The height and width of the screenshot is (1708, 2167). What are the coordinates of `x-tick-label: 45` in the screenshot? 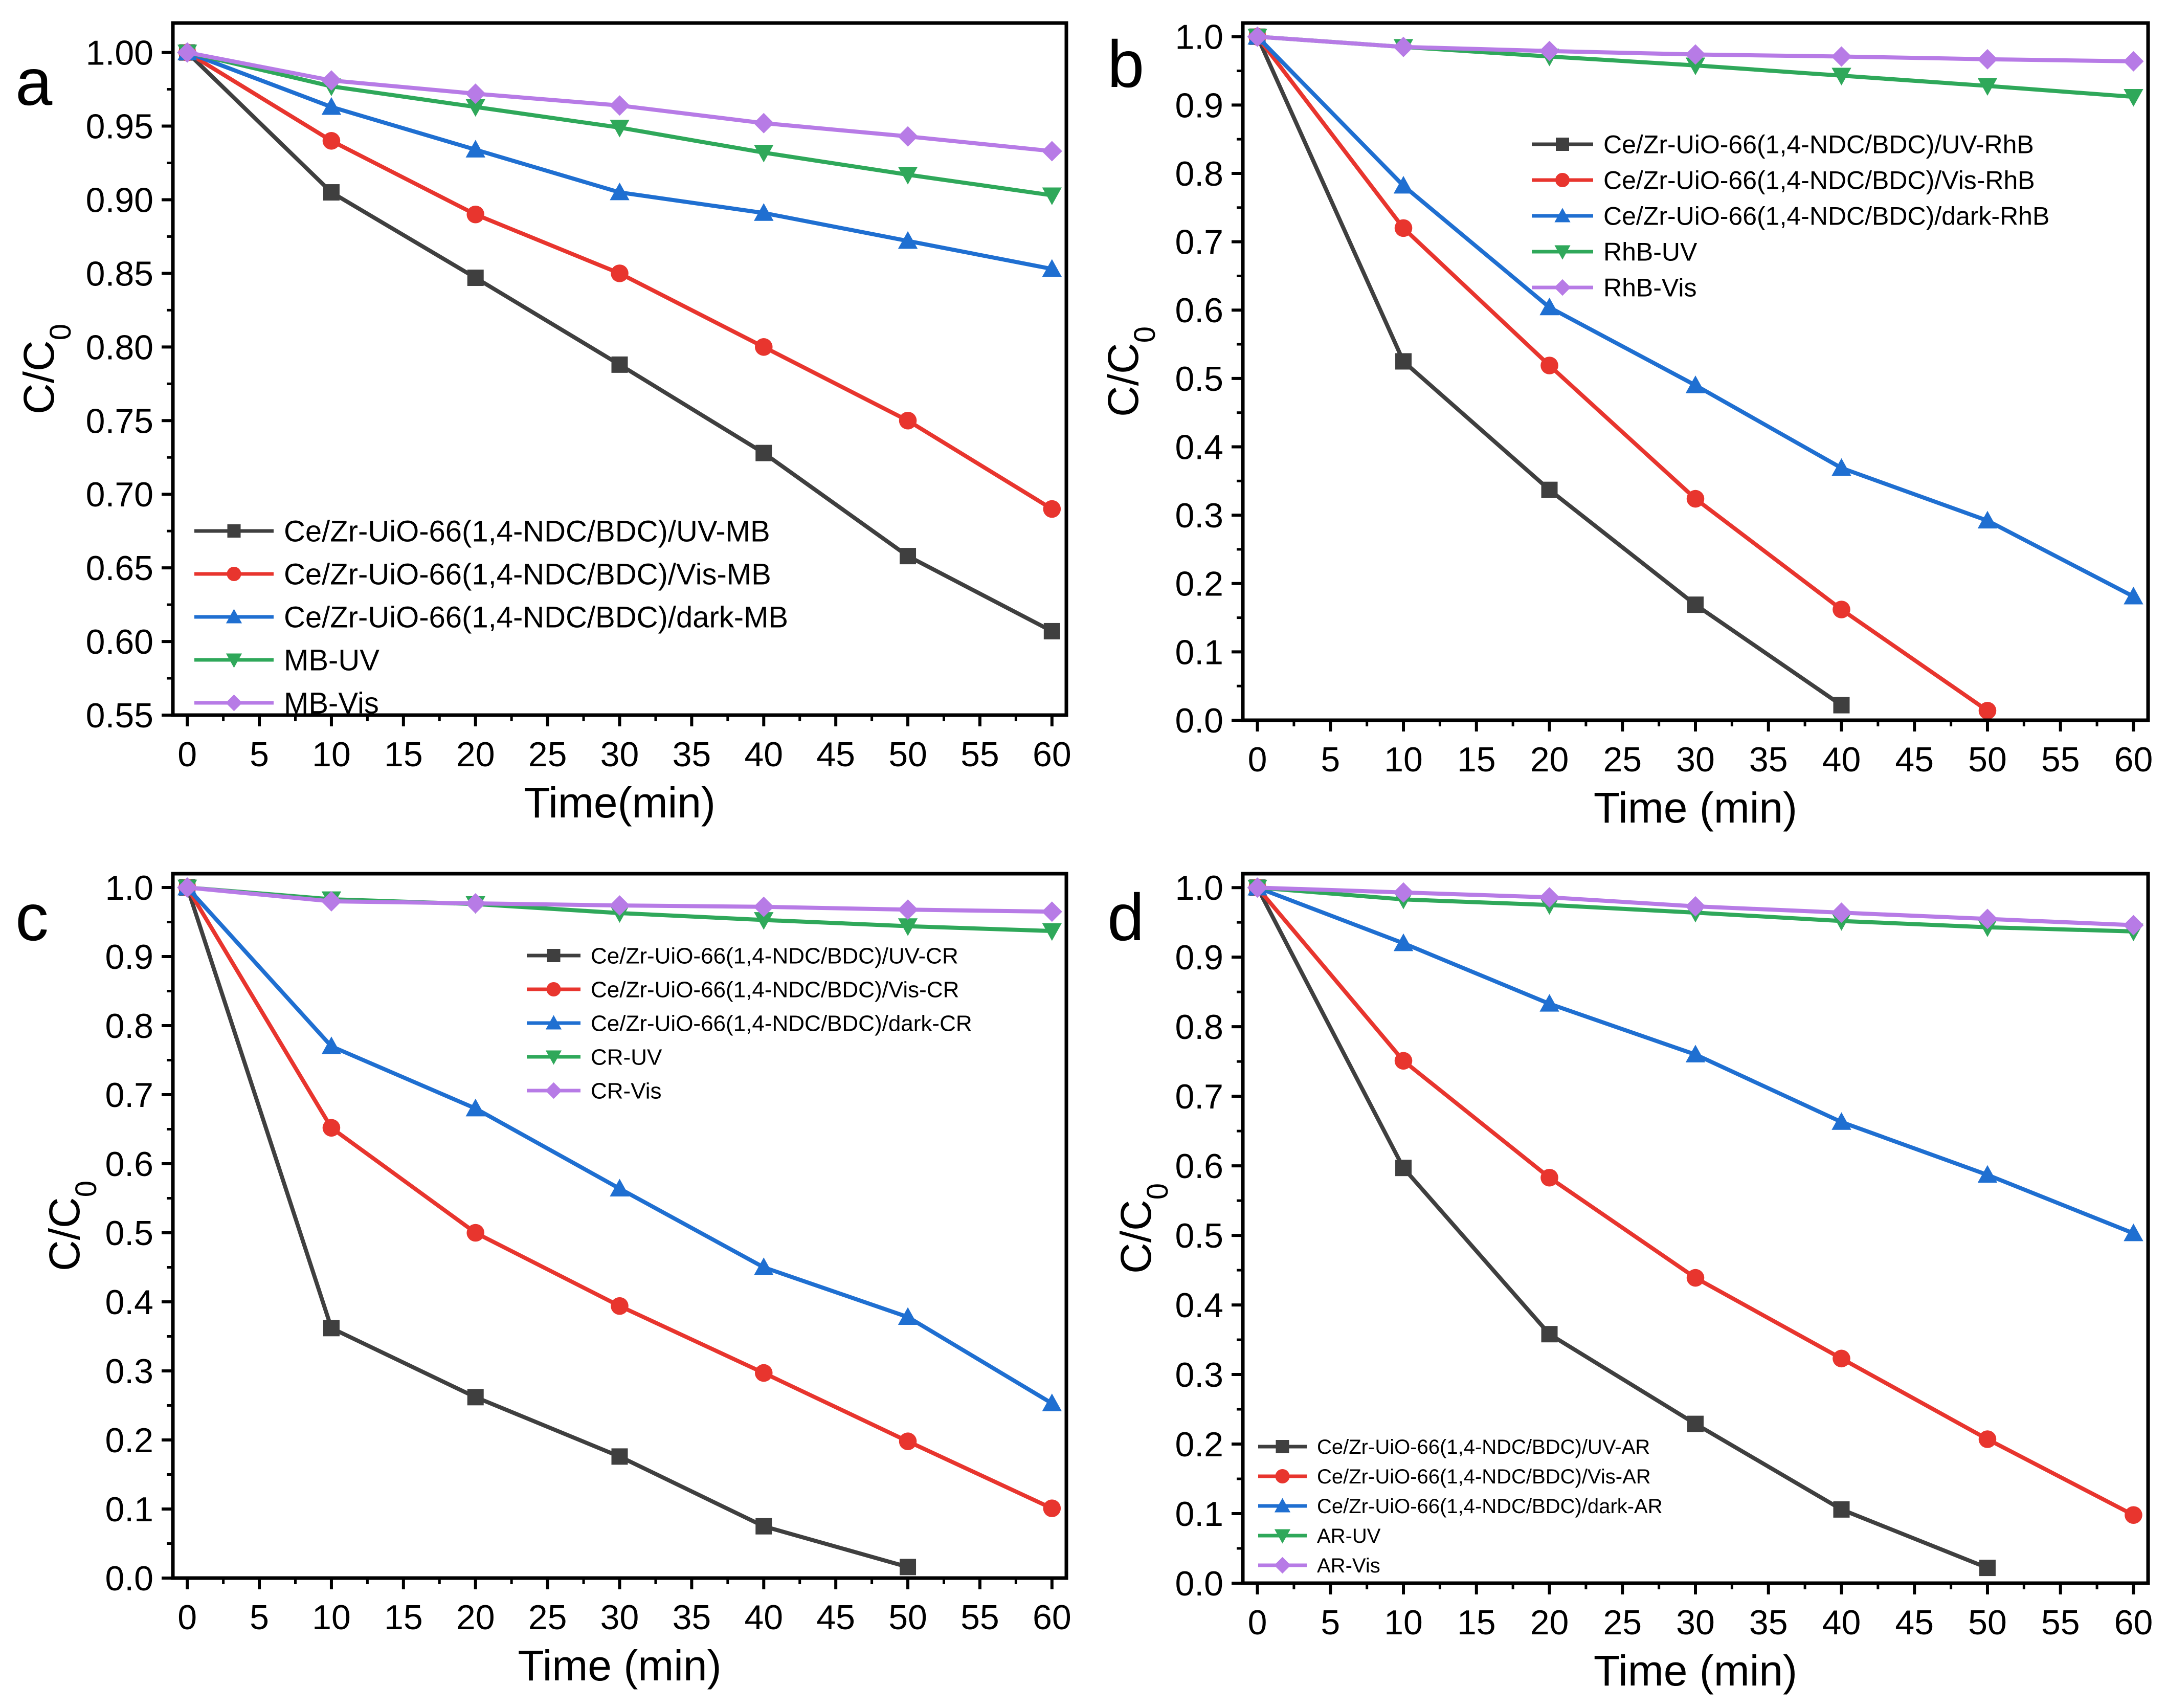 It's located at (835, 754).